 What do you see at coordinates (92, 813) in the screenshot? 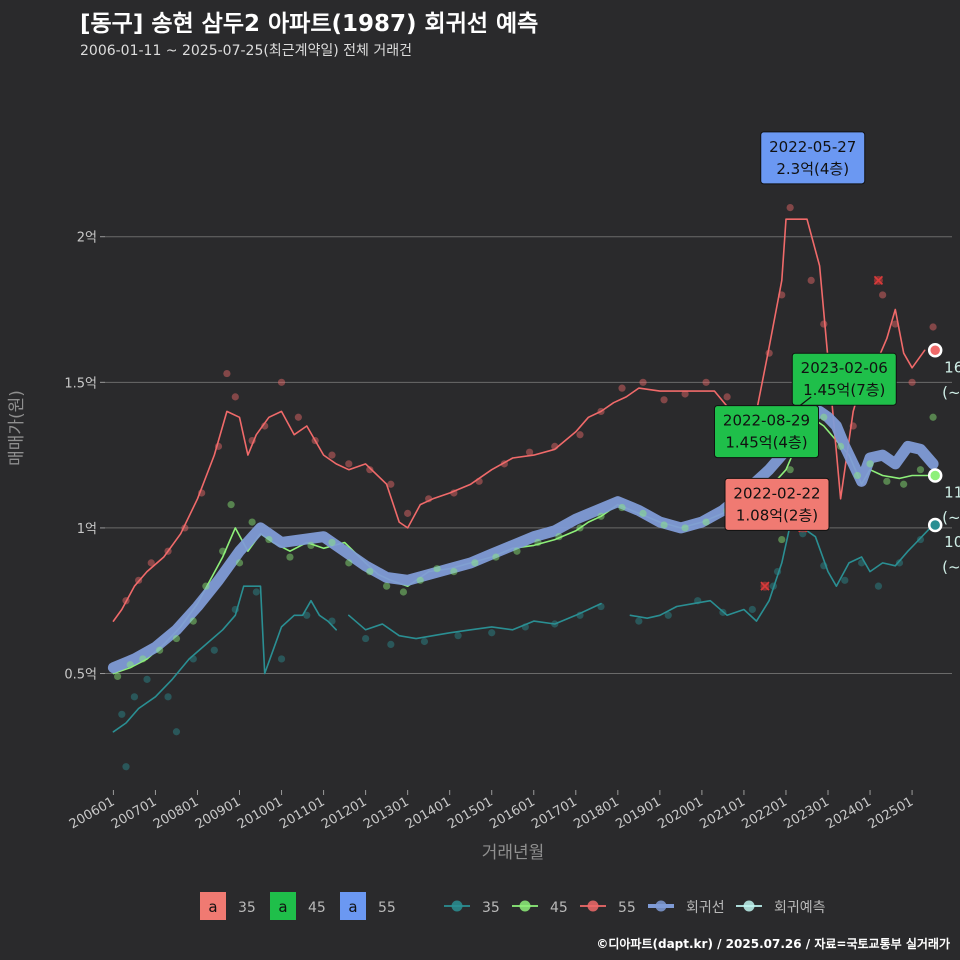
I see `x-tick-label: 200601` at bounding box center [92, 813].